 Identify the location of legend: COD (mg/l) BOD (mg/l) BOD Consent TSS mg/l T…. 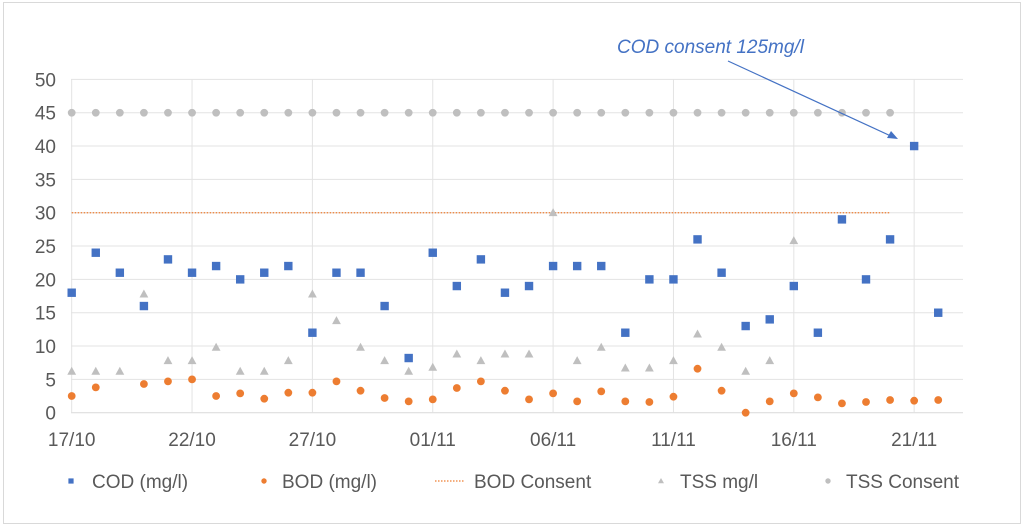
(514, 482).